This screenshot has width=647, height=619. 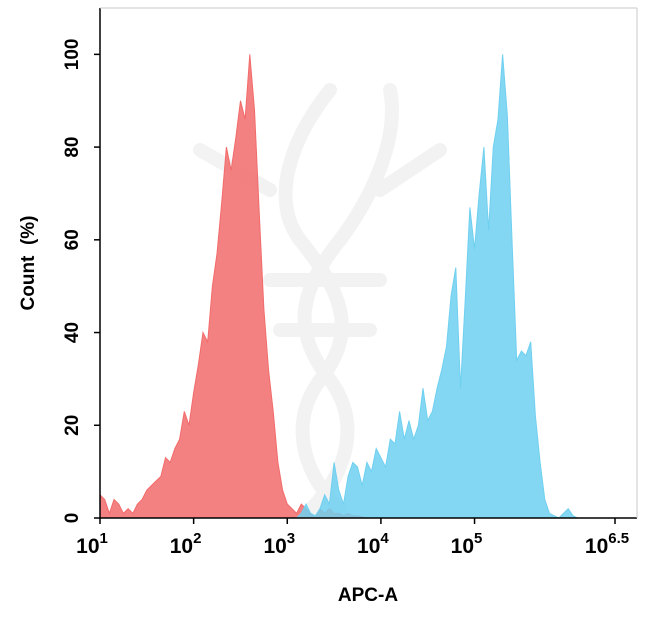 I want to click on x-tick-exponent: 2, so click(x=197, y=538).